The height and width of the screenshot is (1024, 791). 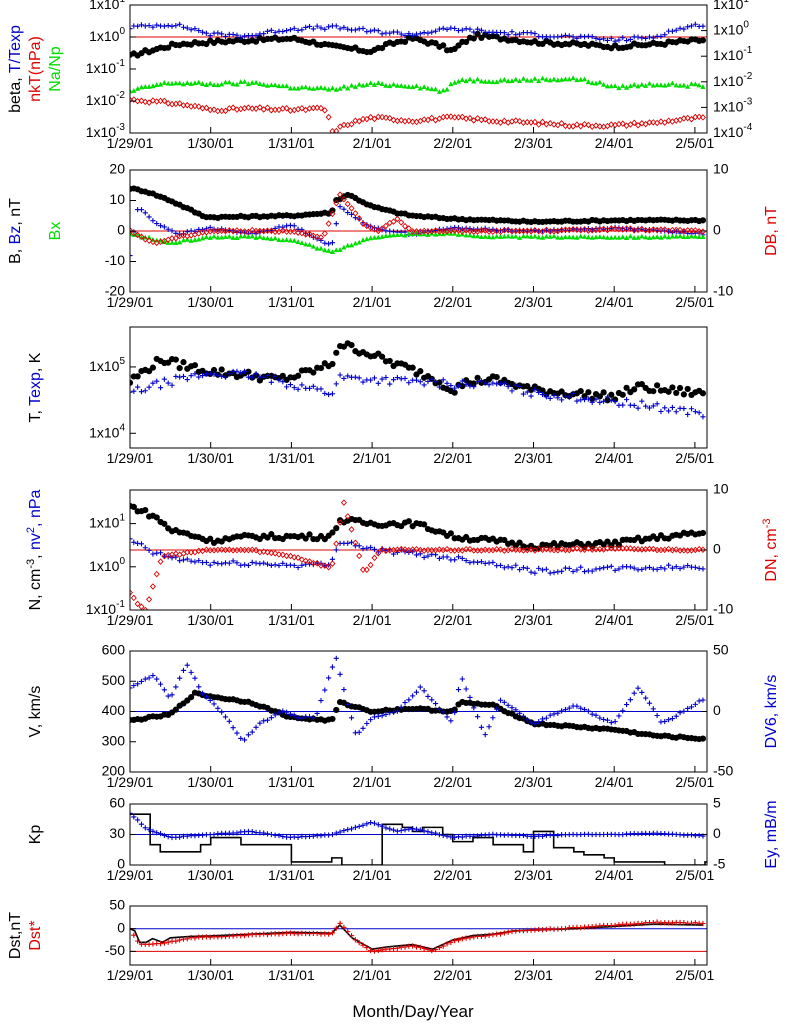 I want to click on plot-frame, so click(x=418, y=387).